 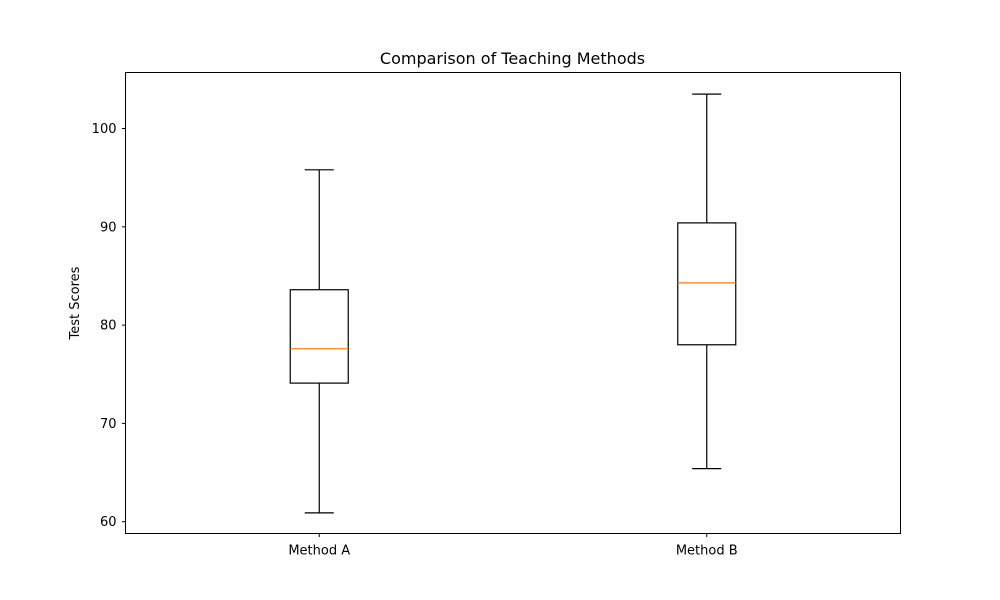 What do you see at coordinates (108, 522) in the screenshot?
I see `y-tick-label: 60` at bounding box center [108, 522].